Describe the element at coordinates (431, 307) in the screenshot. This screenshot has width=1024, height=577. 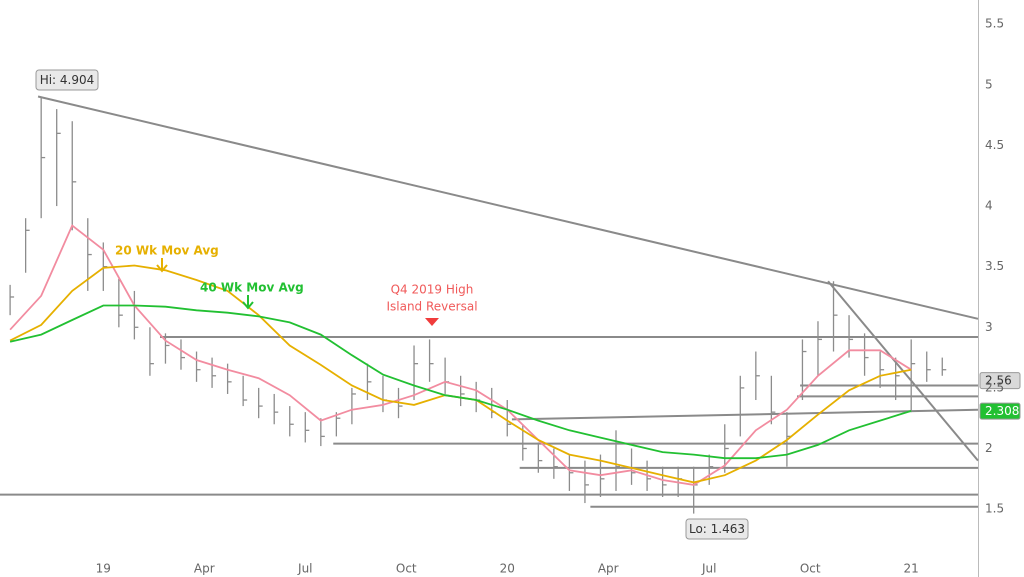
I see `reversal-label: Island Reversal` at that location.